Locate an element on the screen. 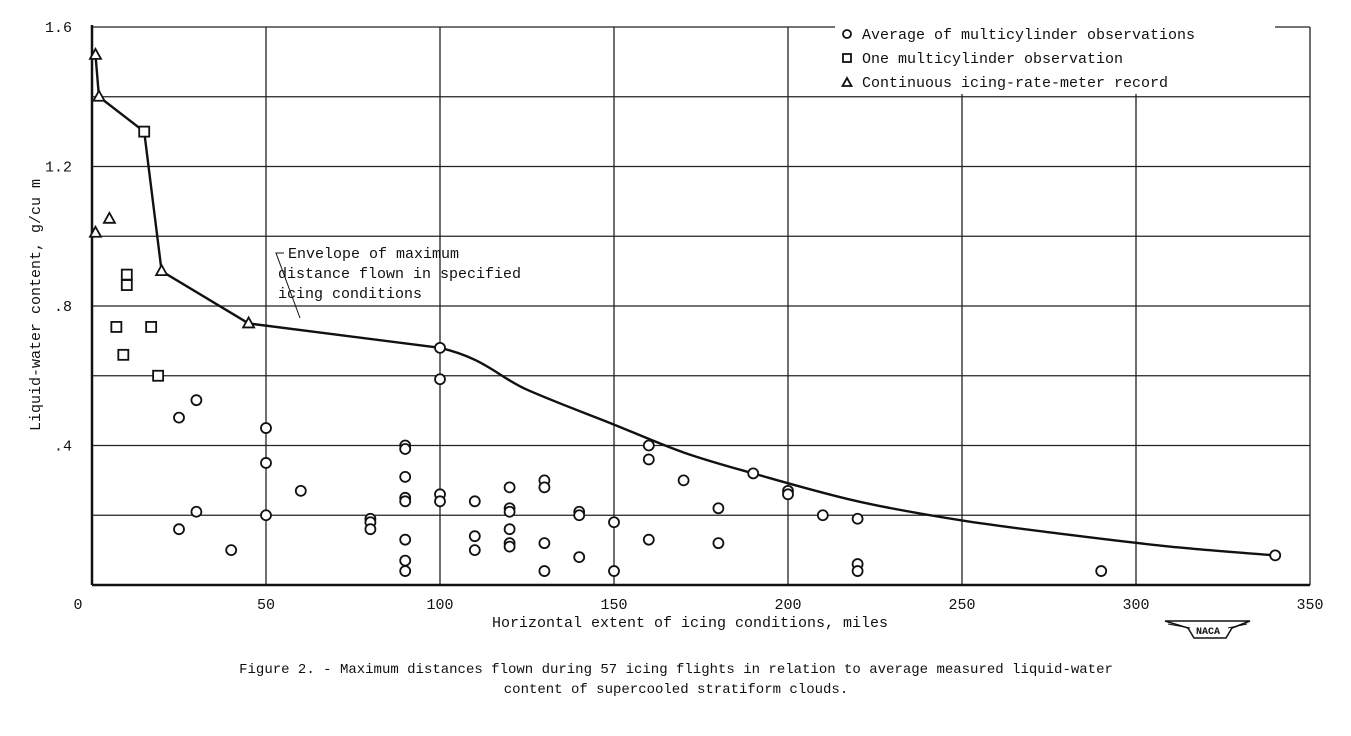  x-tick-label: 100 is located at coordinates (439, 605).